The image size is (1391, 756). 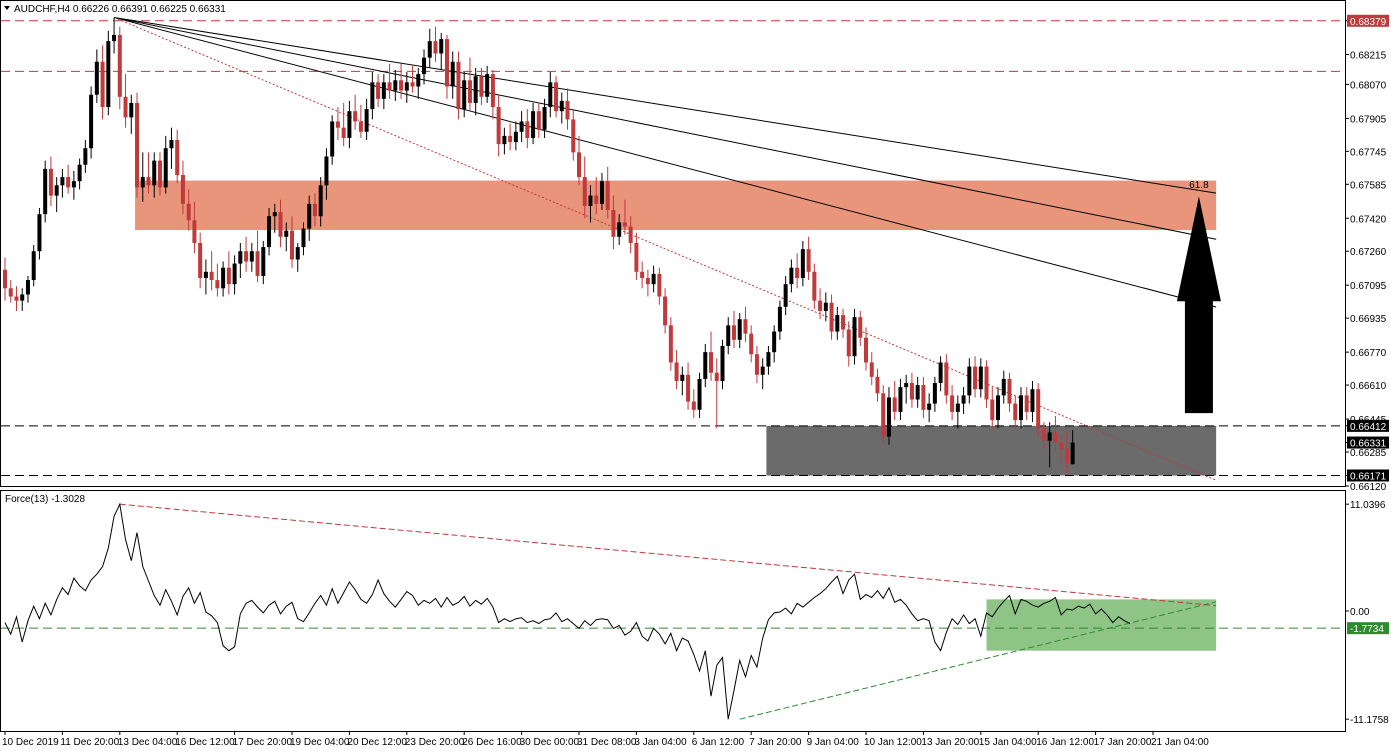 I want to click on price-tick-label: 0.67585, so click(x=1368, y=185).